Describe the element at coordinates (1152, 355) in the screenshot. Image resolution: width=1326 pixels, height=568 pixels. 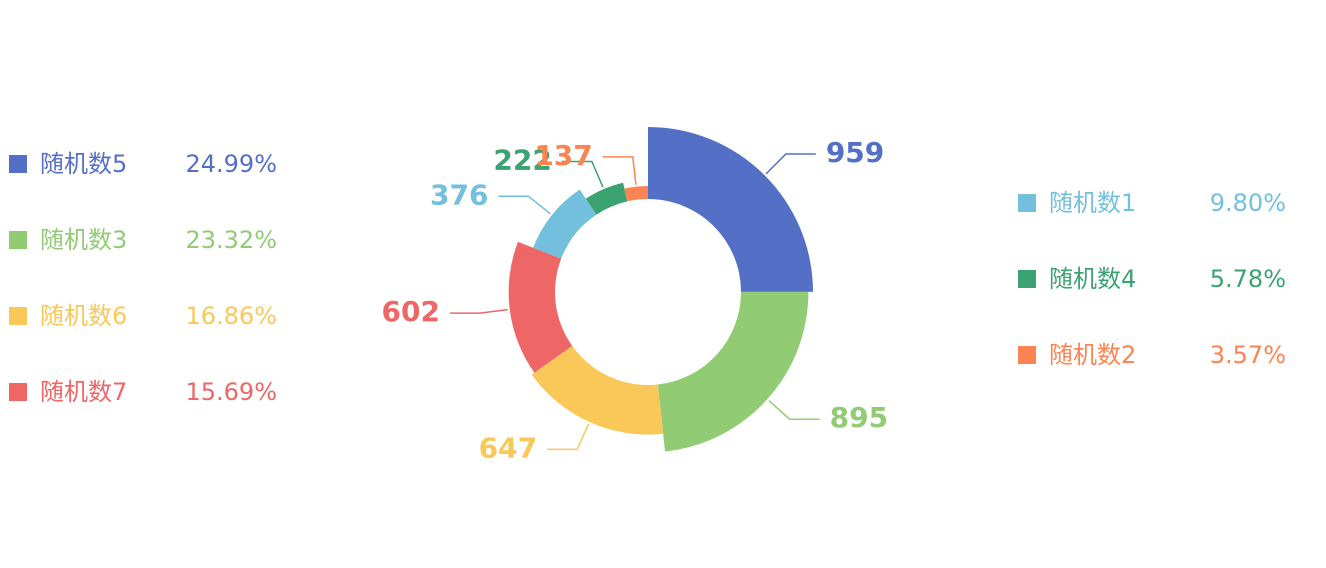
I see `legend-item-series-2: 随机数2 3.57%` at that location.